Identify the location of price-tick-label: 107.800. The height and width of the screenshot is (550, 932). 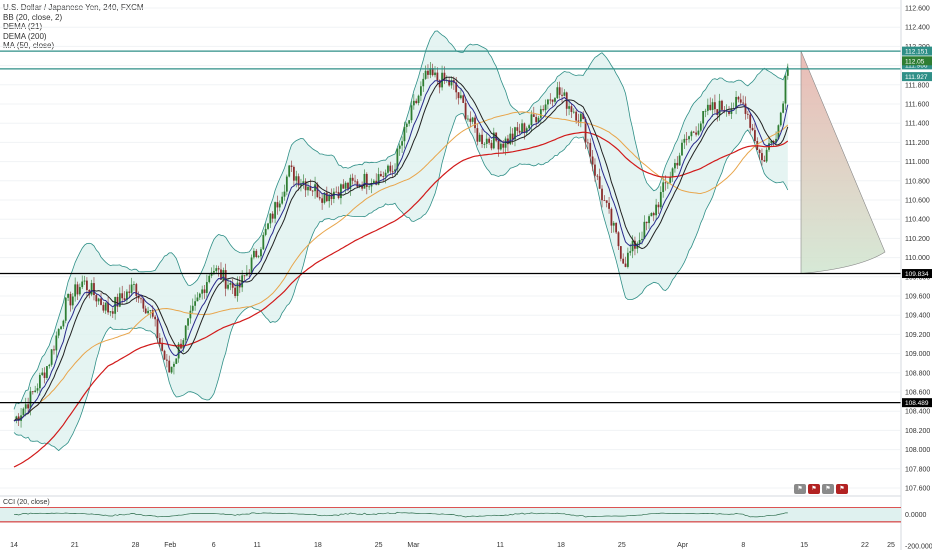
(917, 469).